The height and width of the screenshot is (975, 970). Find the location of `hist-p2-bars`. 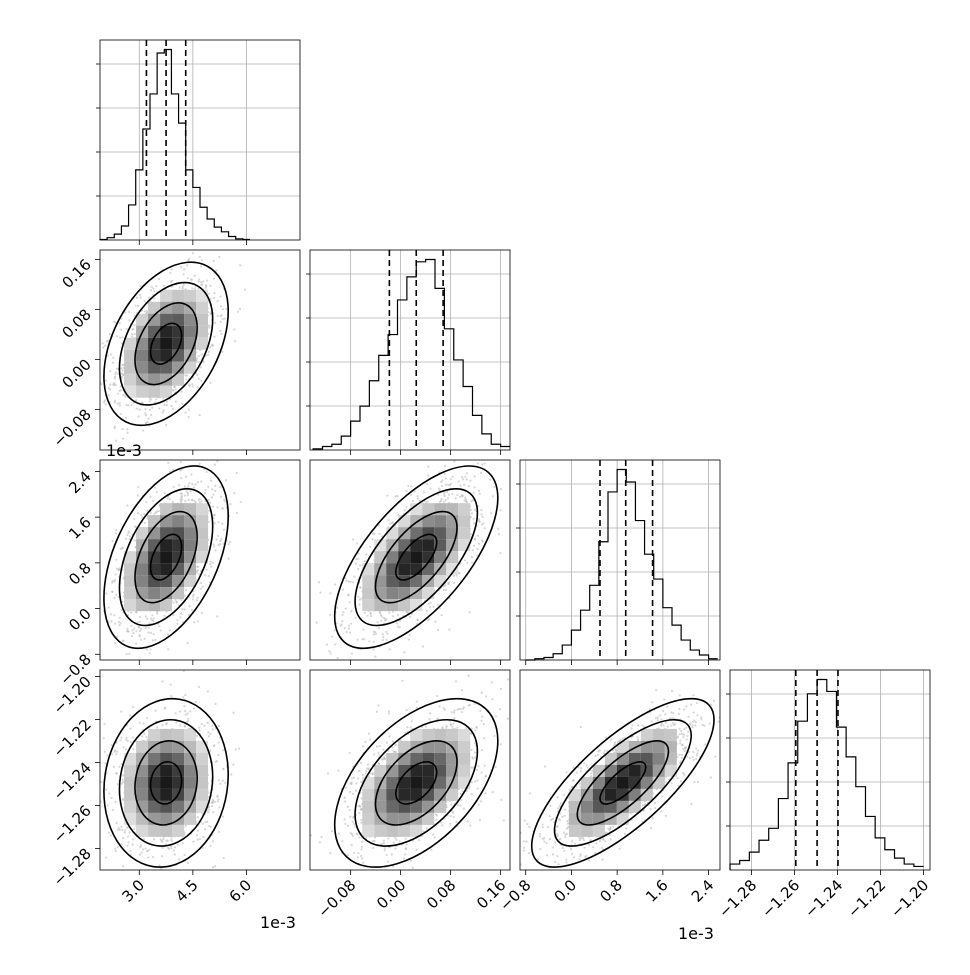

hist-p2-bars is located at coordinates (622, 565).